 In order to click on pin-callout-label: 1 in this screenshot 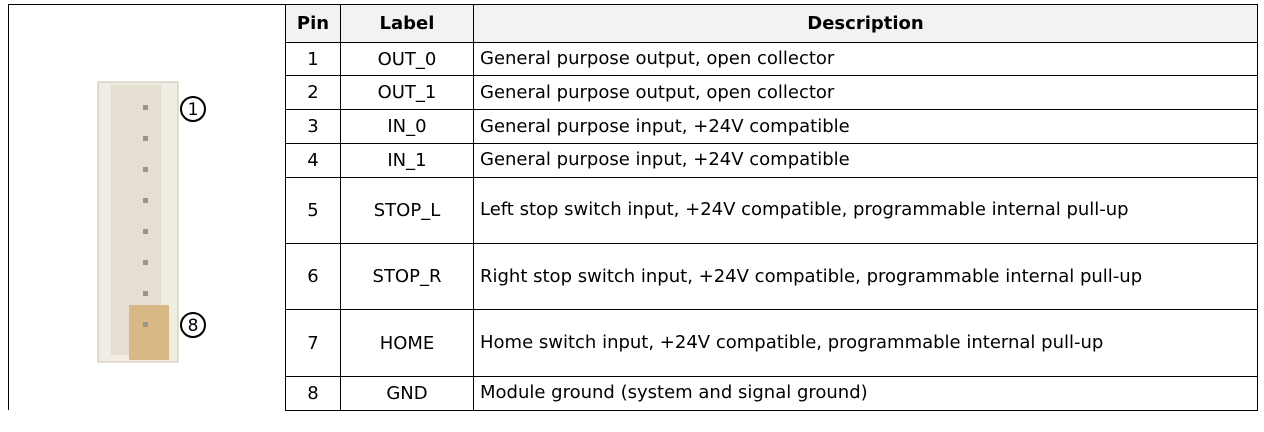, I will do `click(193, 110)`.